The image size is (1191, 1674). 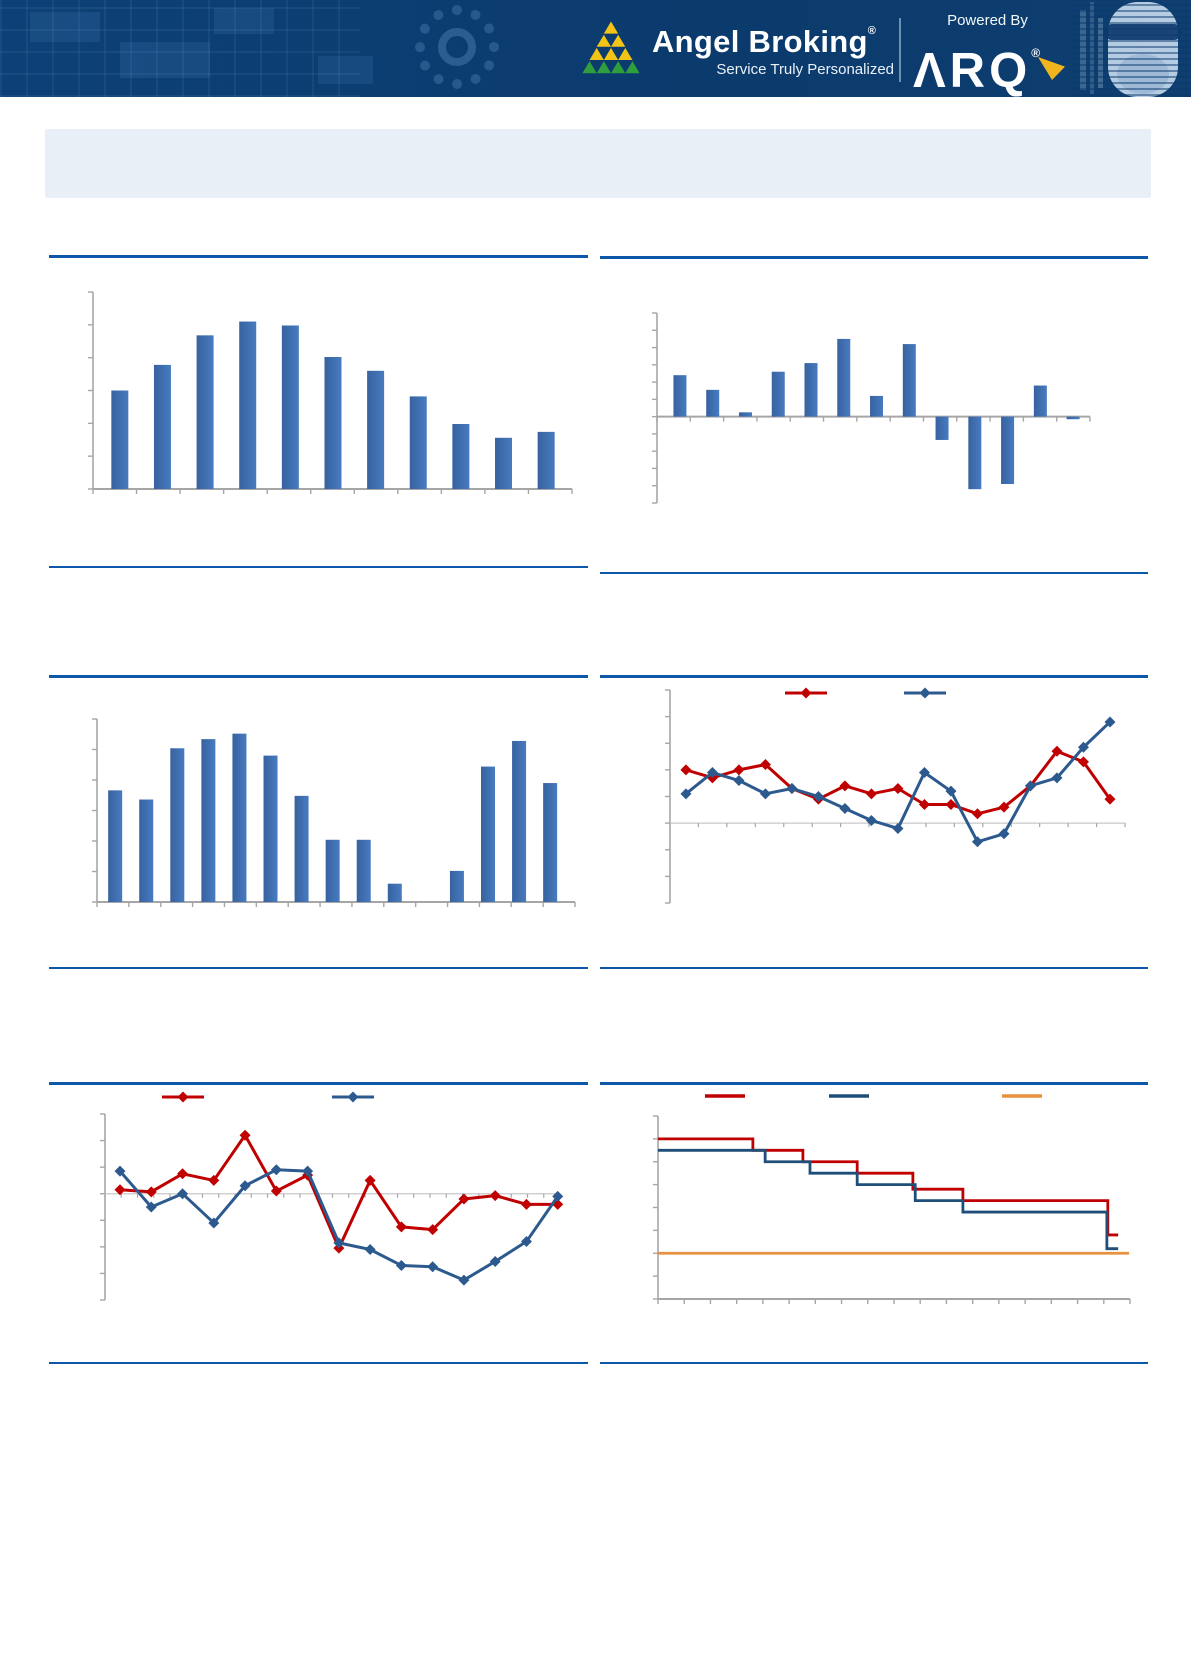 What do you see at coordinates (972, 71) in the screenshot?
I see `arq-text: ΛRQ` at bounding box center [972, 71].